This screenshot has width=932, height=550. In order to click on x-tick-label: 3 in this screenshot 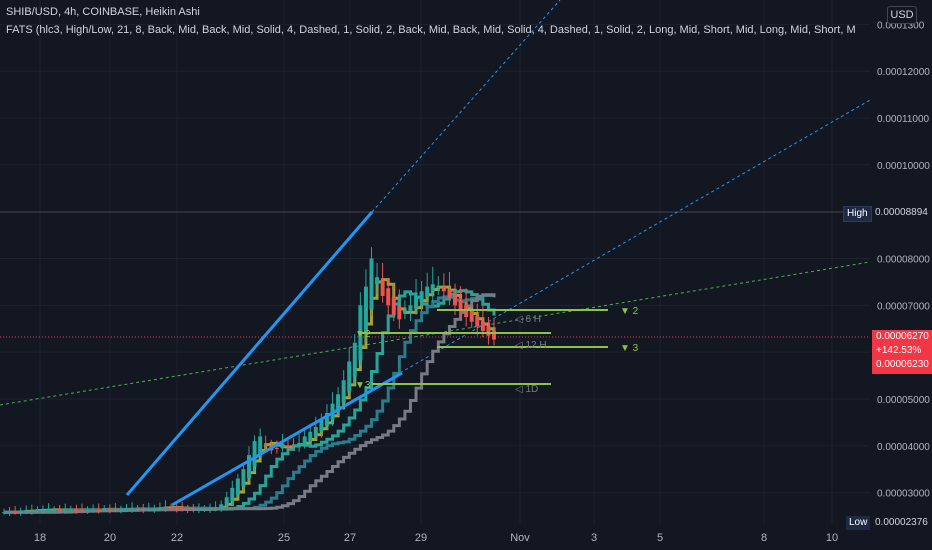, I will do `click(594, 538)`.